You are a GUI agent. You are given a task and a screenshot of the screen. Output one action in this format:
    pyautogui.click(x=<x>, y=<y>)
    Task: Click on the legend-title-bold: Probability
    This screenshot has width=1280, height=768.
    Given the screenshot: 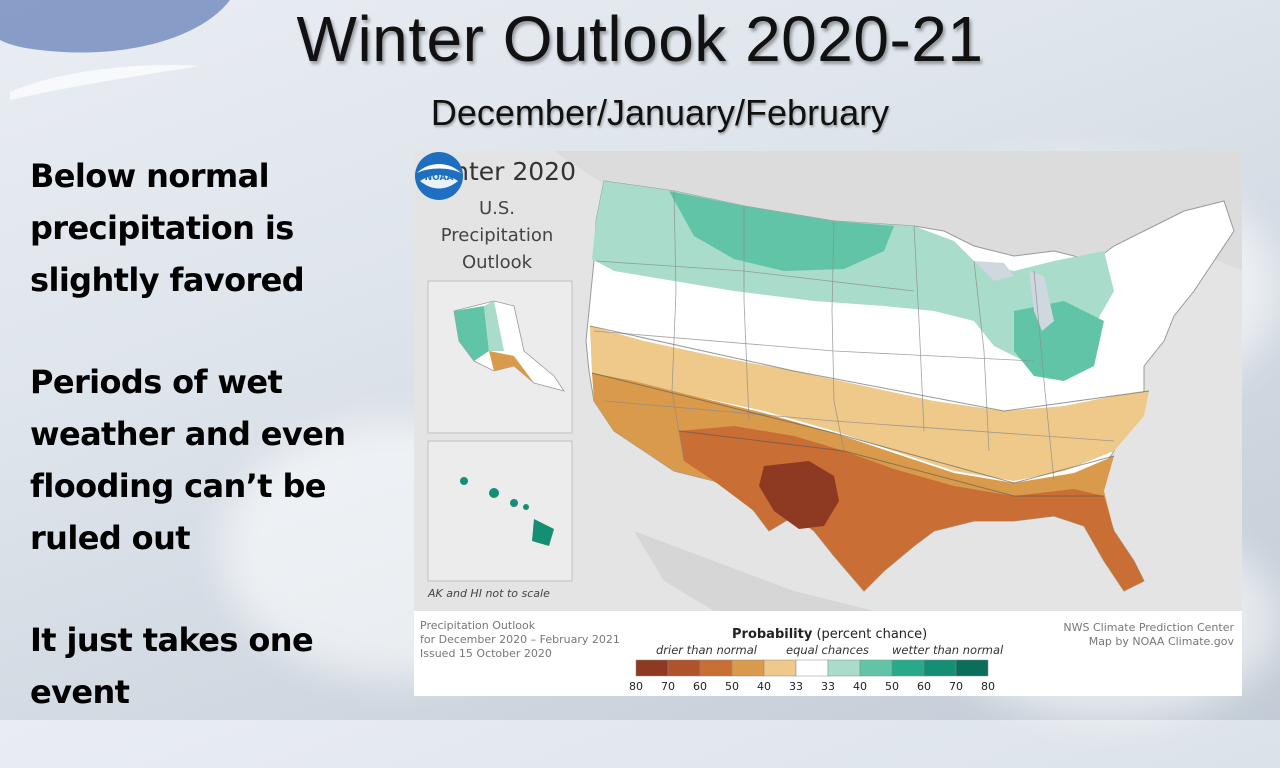 What is the action you would take?
    pyautogui.click(x=772, y=634)
    